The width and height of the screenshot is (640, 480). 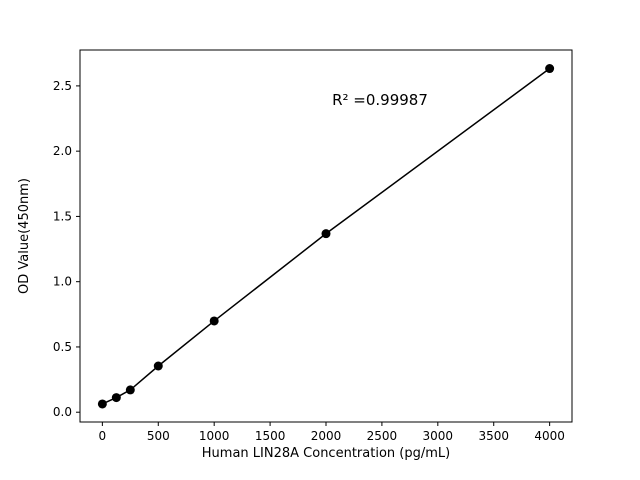 I want to click on y-tick-label: 1.0, so click(x=62, y=282).